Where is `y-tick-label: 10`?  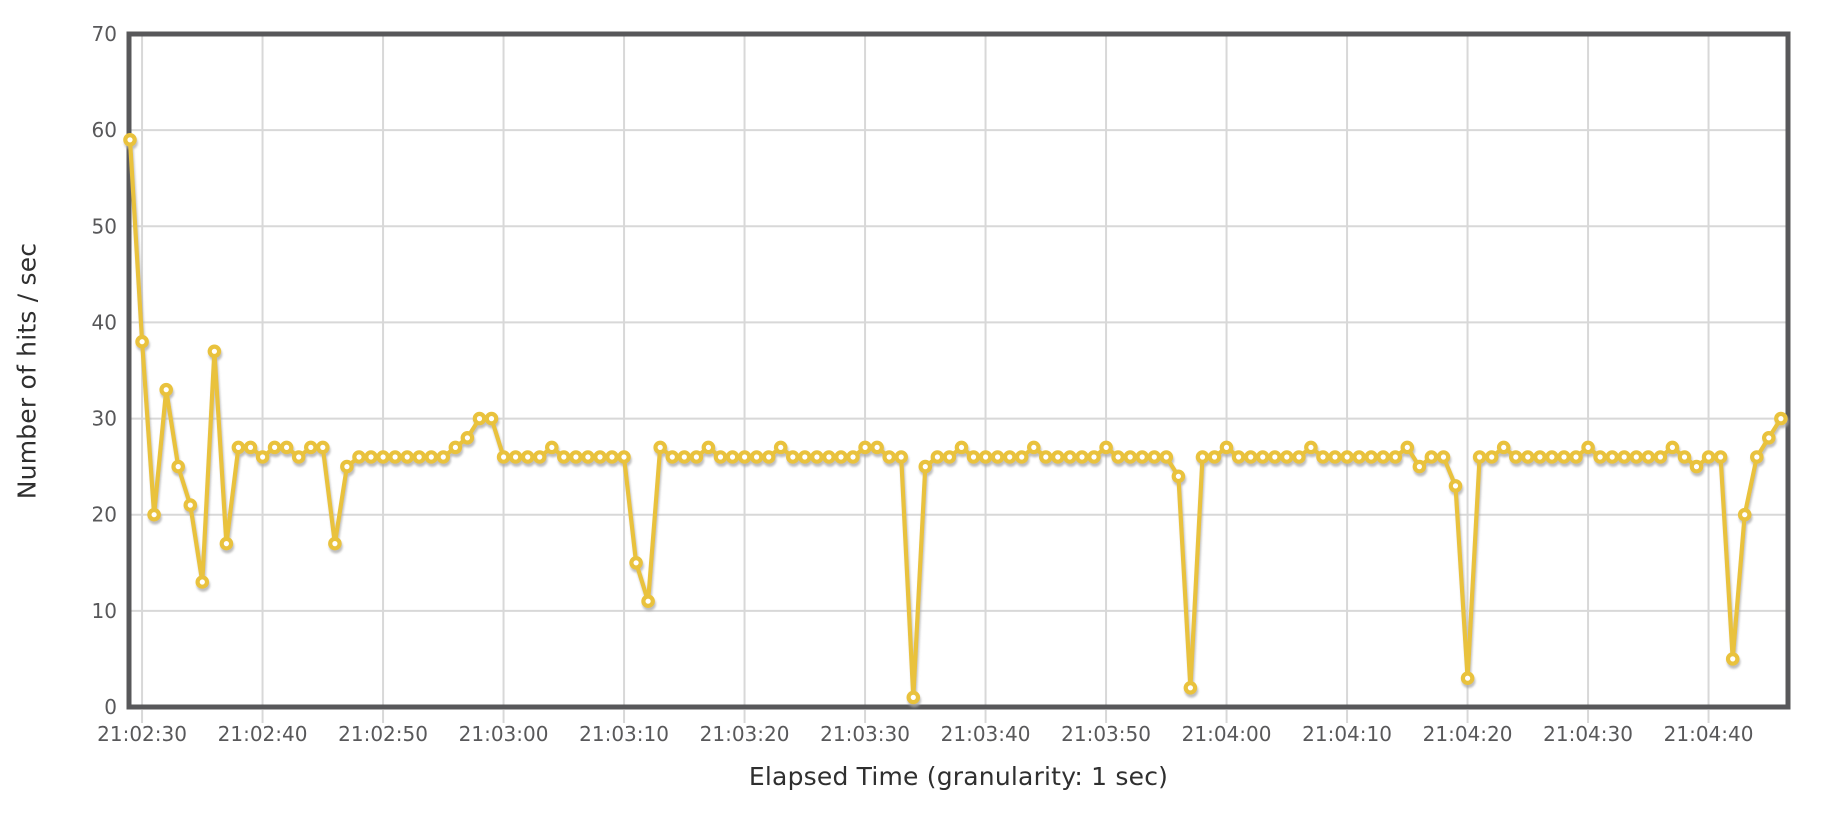 y-tick-label: 10 is located at coordinates (104, 611).